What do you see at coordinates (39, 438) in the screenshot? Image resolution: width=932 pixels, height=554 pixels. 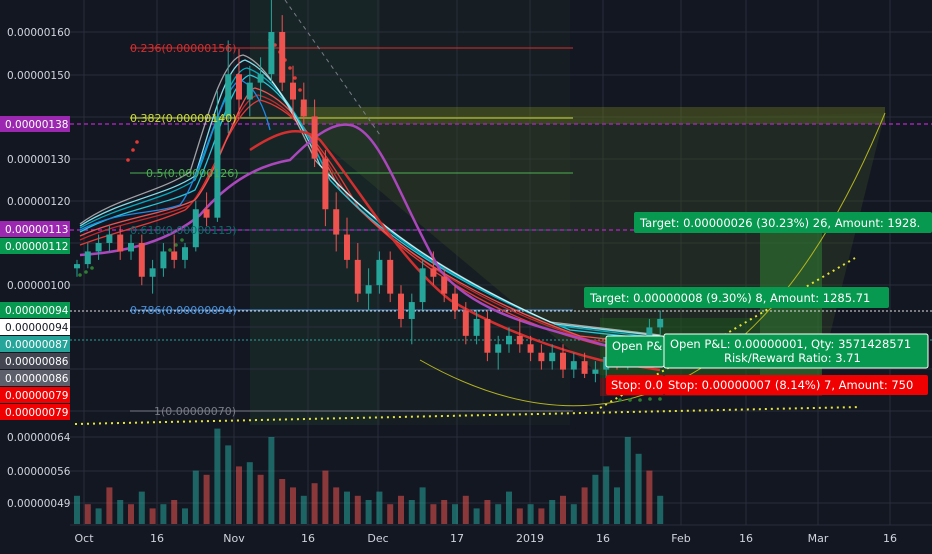 I see `price-tick: 0.00000064` at bounding box center [39, 438].